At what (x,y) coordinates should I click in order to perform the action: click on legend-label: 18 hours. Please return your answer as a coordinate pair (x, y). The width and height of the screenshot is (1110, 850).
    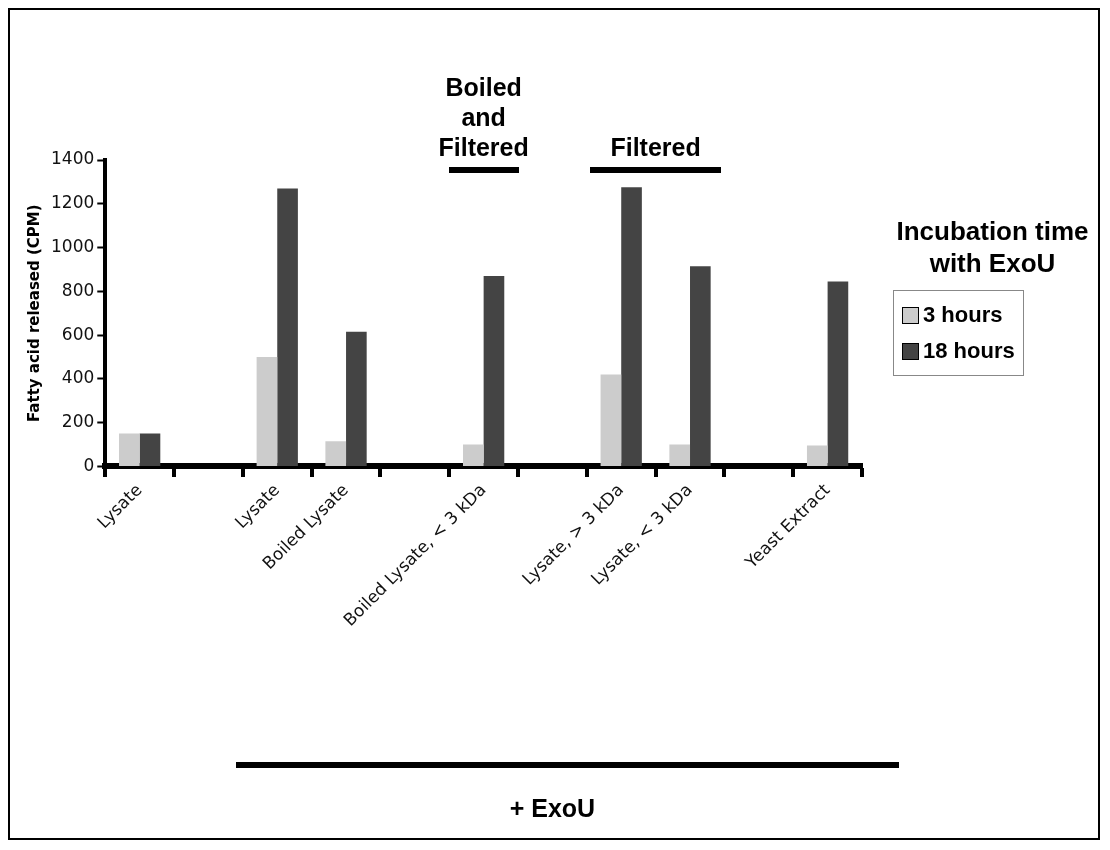
    Looking at the image, I should click on (969, 351).